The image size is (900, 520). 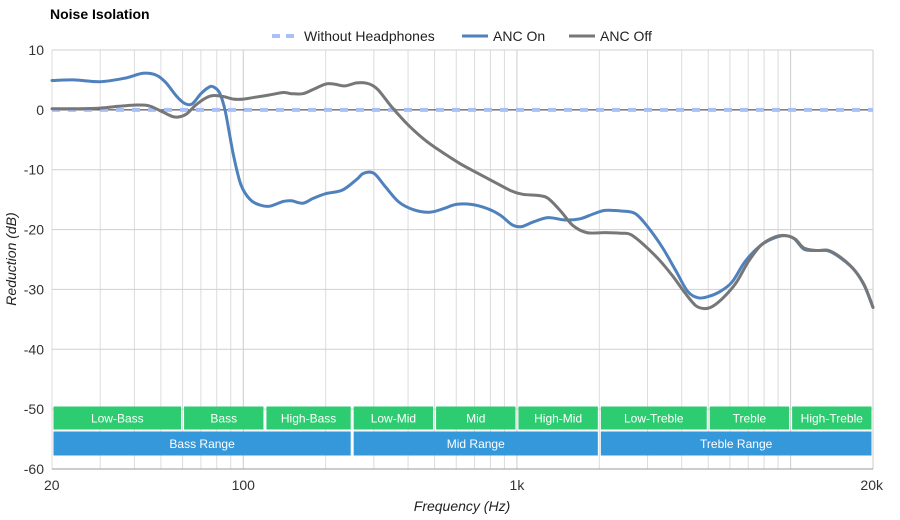 What do you see at coordinates (872, 485) in the screenshot?
I see `x-tick-label: 20k` at bounding box center [872, 485].